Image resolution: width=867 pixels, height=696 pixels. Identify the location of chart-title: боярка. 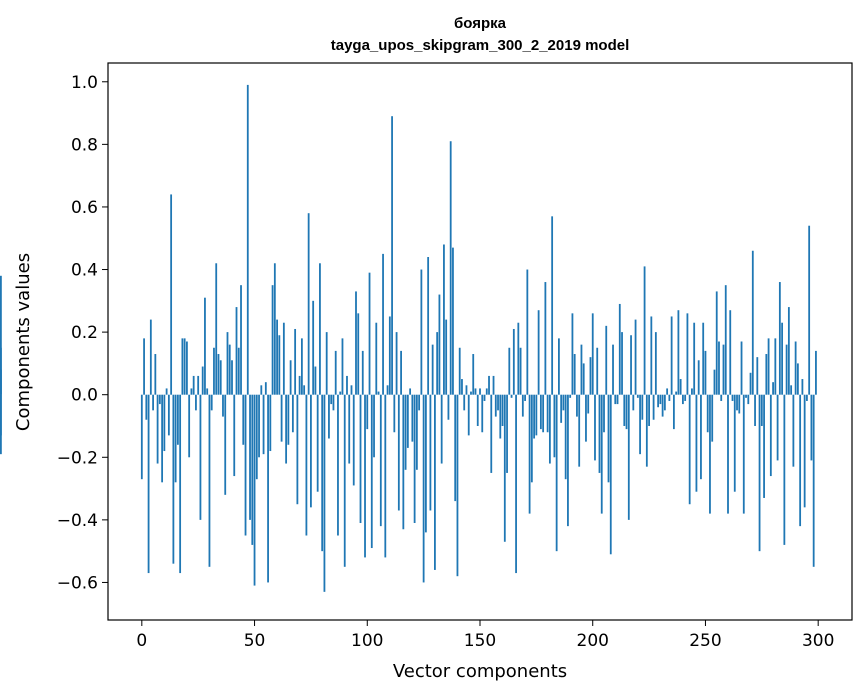
(480, 23).